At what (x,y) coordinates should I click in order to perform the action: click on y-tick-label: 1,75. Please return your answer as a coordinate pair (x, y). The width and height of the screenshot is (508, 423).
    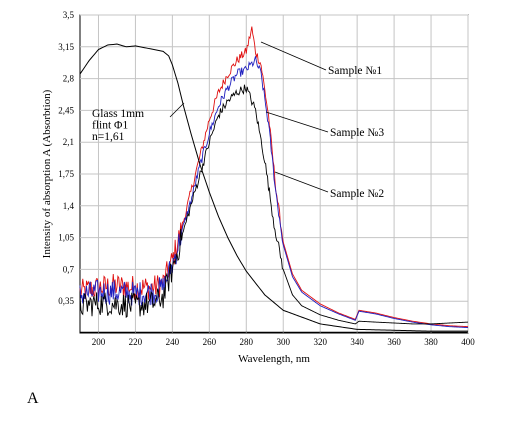
    Looking at the image, I should click on (66, 174).